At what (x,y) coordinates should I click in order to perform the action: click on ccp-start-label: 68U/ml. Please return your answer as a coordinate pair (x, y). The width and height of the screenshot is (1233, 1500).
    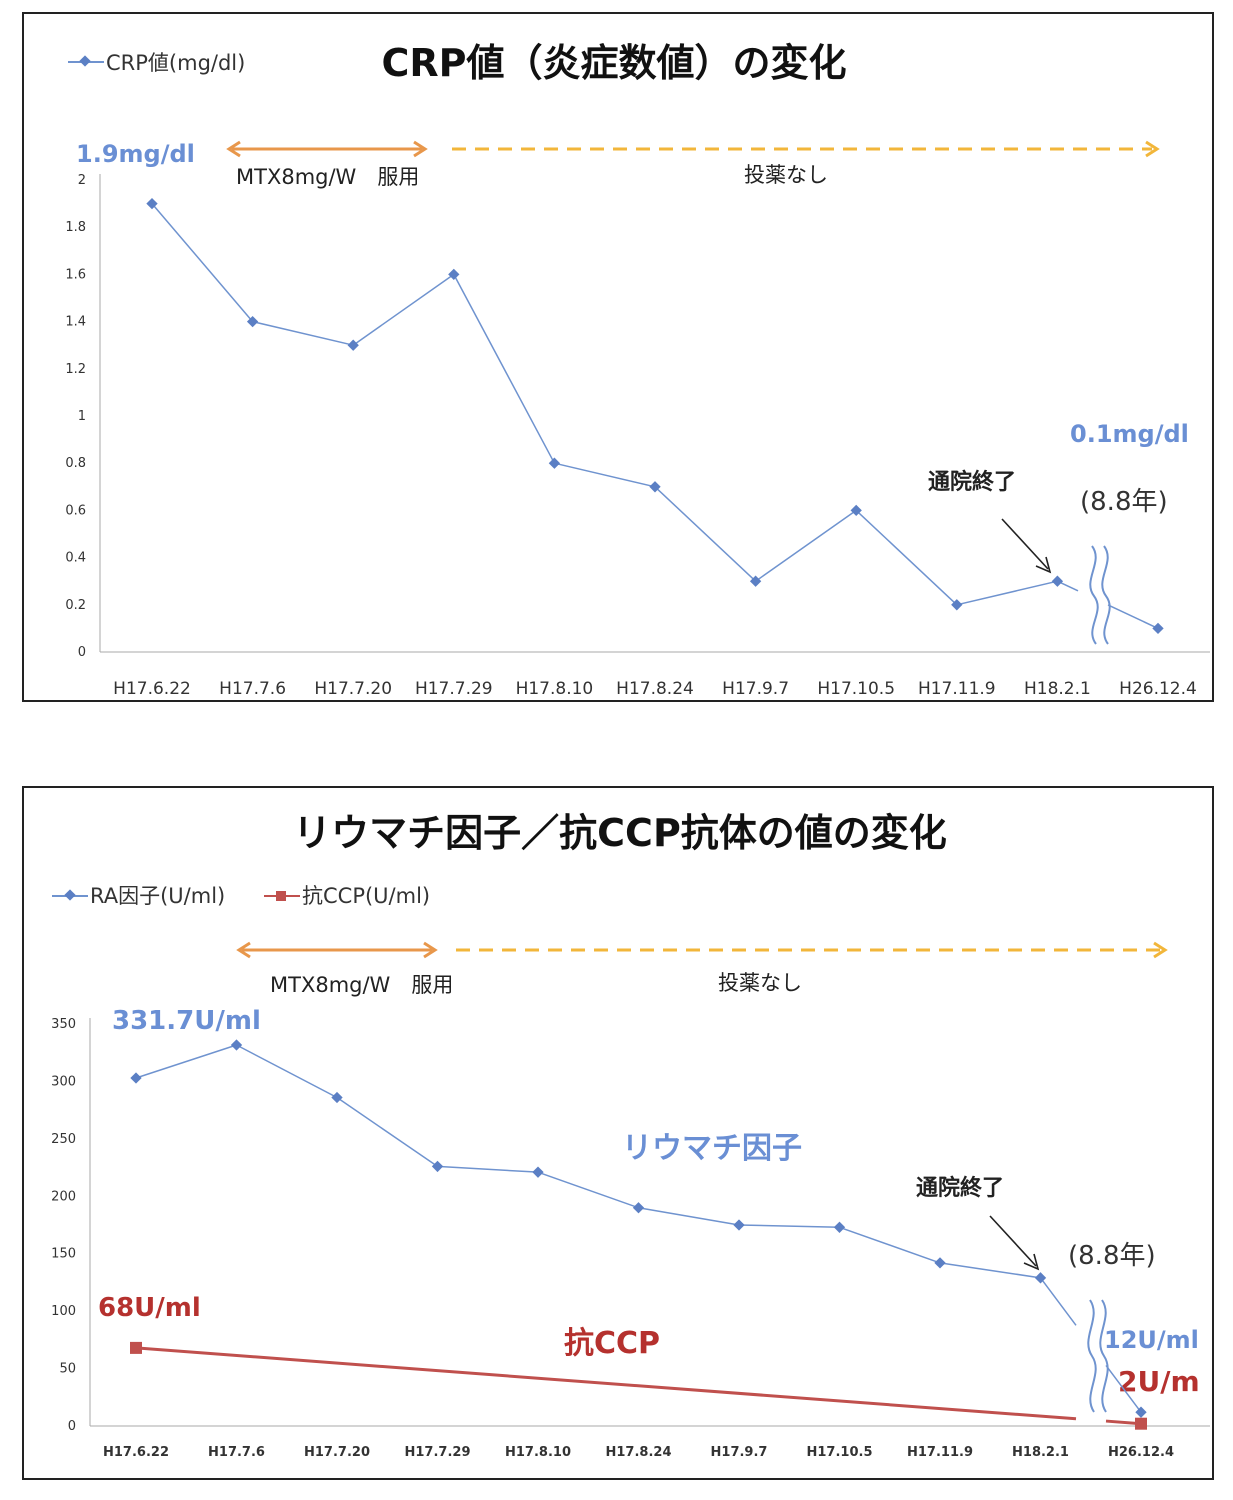
    Looking at the image, I should click on (149, 1308).